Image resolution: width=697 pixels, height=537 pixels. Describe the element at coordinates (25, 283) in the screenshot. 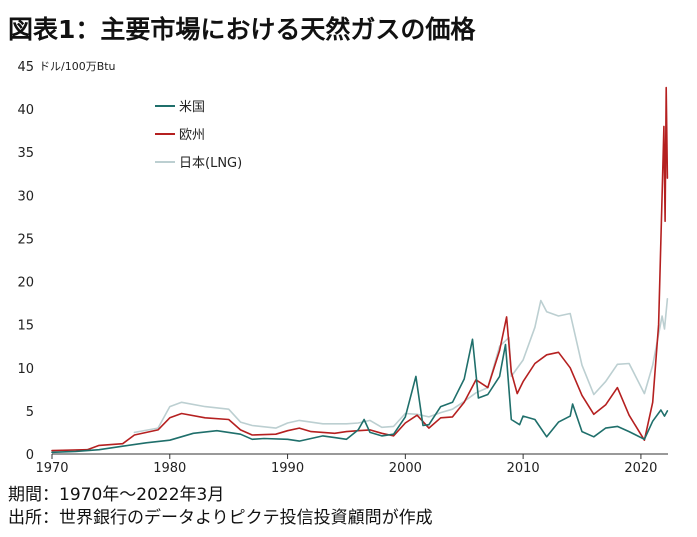

I see `y-tick-label: 20` at that location.